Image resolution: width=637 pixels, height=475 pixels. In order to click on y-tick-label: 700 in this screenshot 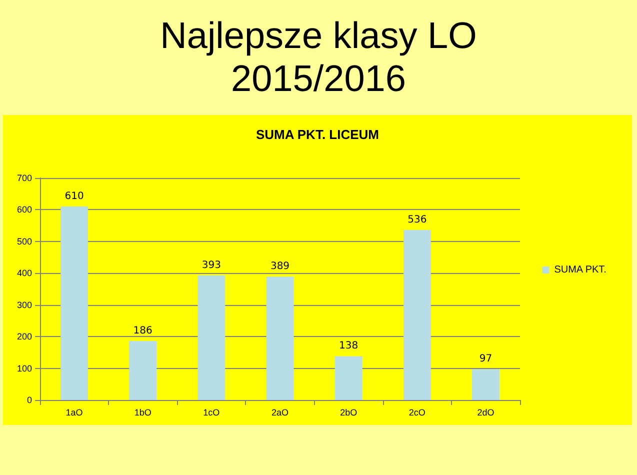, I will do `click(24, 178)`.